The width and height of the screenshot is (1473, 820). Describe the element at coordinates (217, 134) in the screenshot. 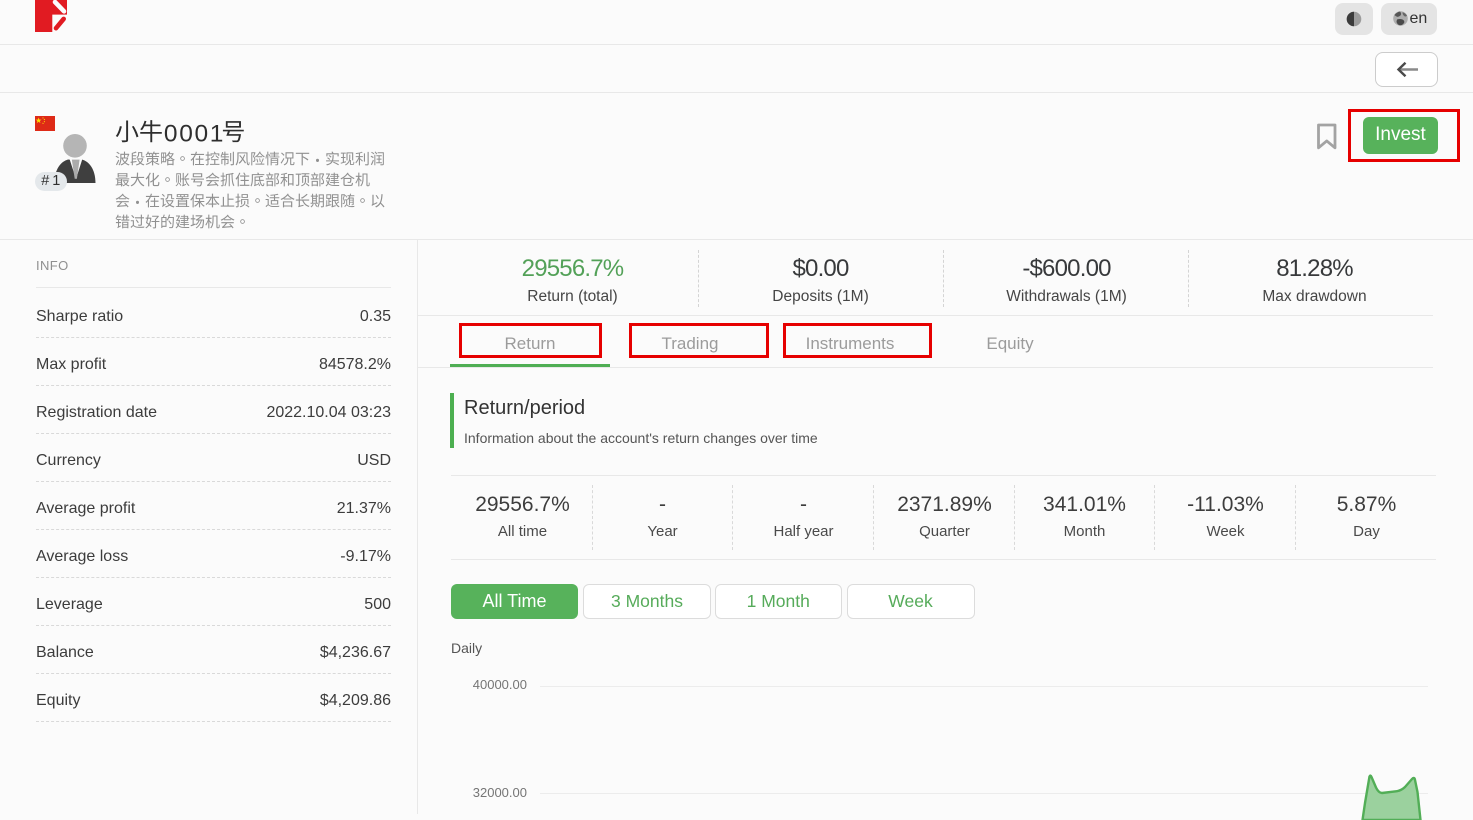

I see `svg-text: 1` at that location.